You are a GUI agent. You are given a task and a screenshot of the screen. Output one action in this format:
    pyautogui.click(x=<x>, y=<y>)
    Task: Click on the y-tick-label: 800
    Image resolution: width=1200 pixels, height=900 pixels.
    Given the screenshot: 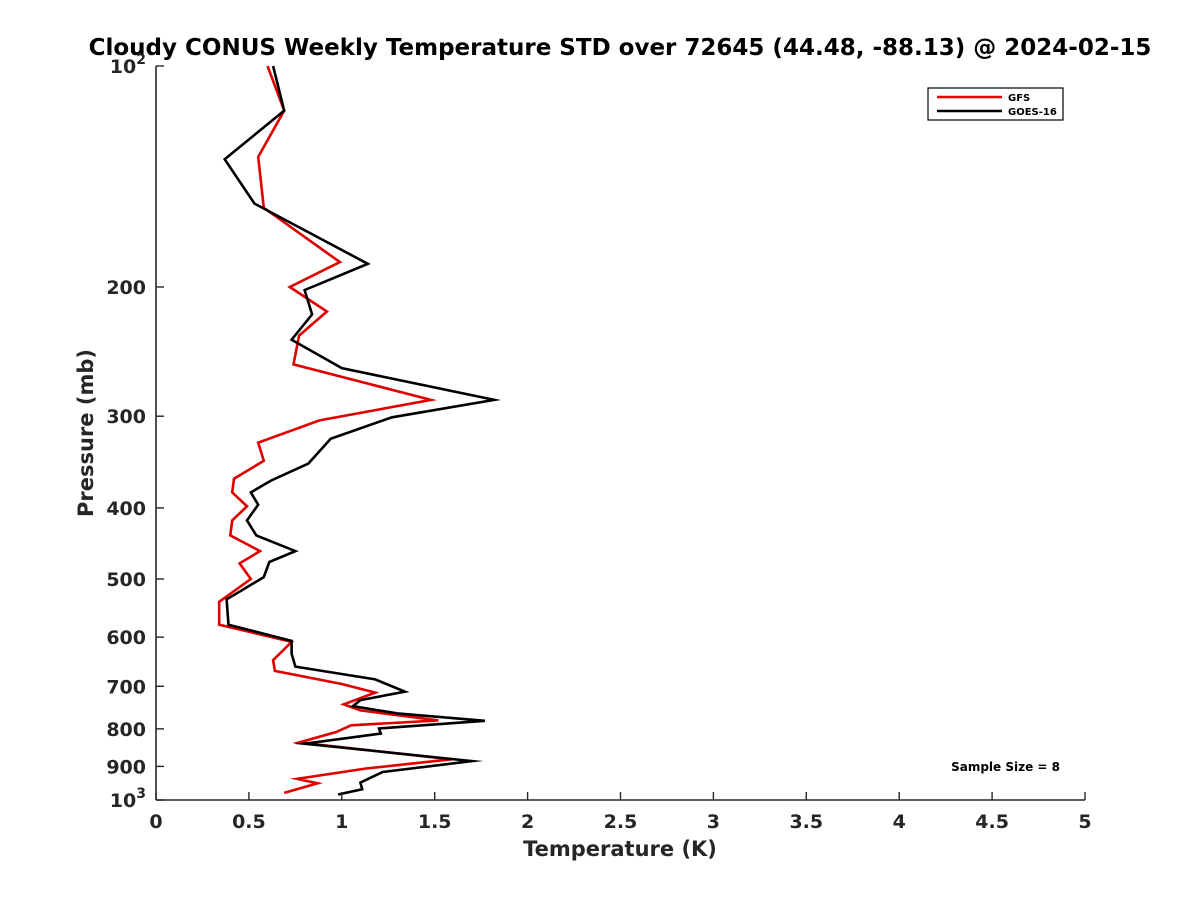 What is the action you would take?
    pyautogui.click(x=126, y=730)
    